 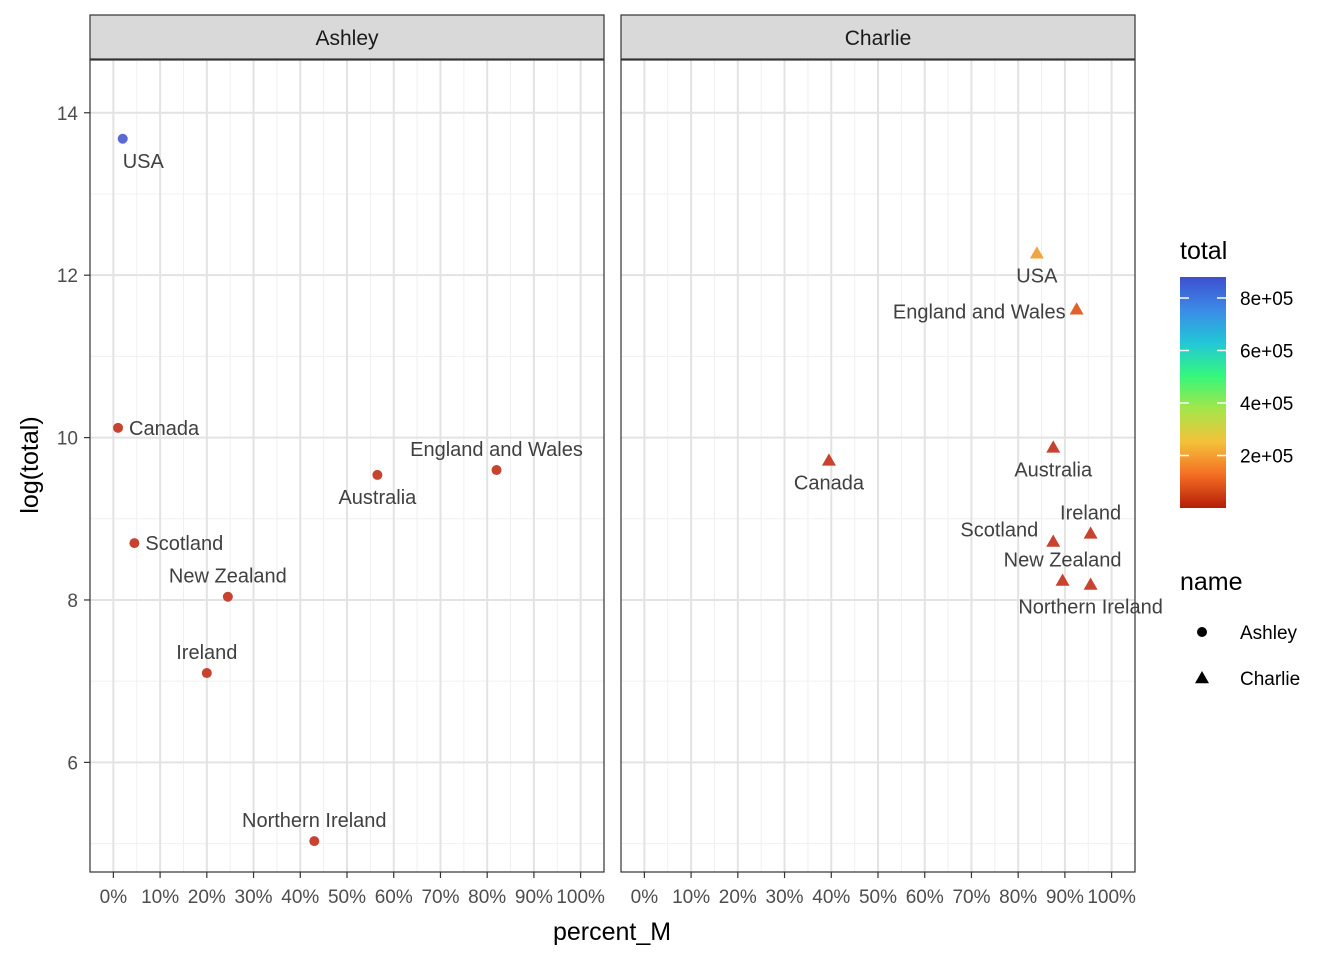 What do you see at coordinates (1266, 457) in the screenshot?
I see `colorbar-label: 2e+05` at bounding box center [1266, 457].